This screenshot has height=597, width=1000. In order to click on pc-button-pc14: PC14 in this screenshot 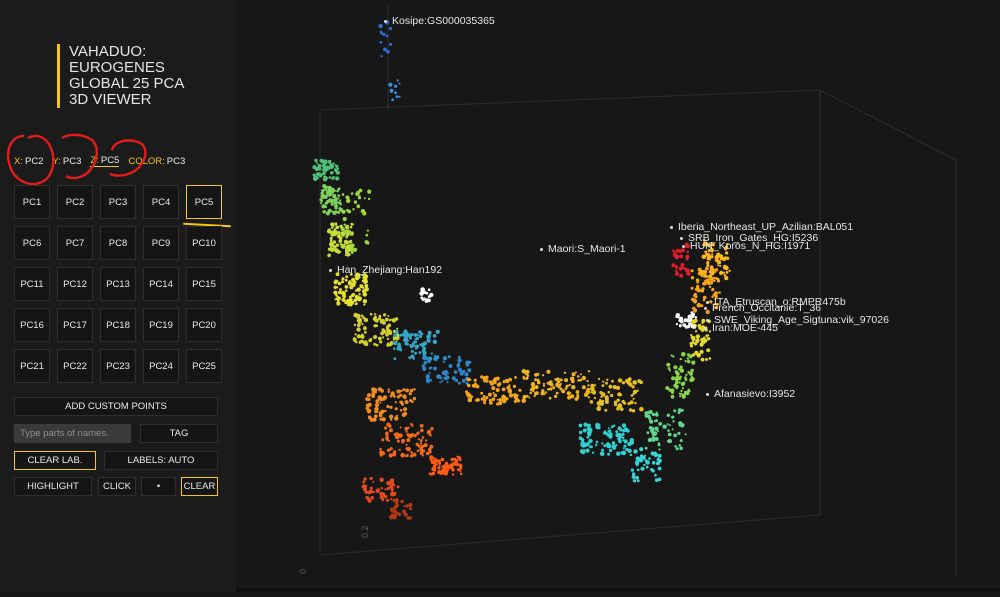, I will do `click(161, 284)`.